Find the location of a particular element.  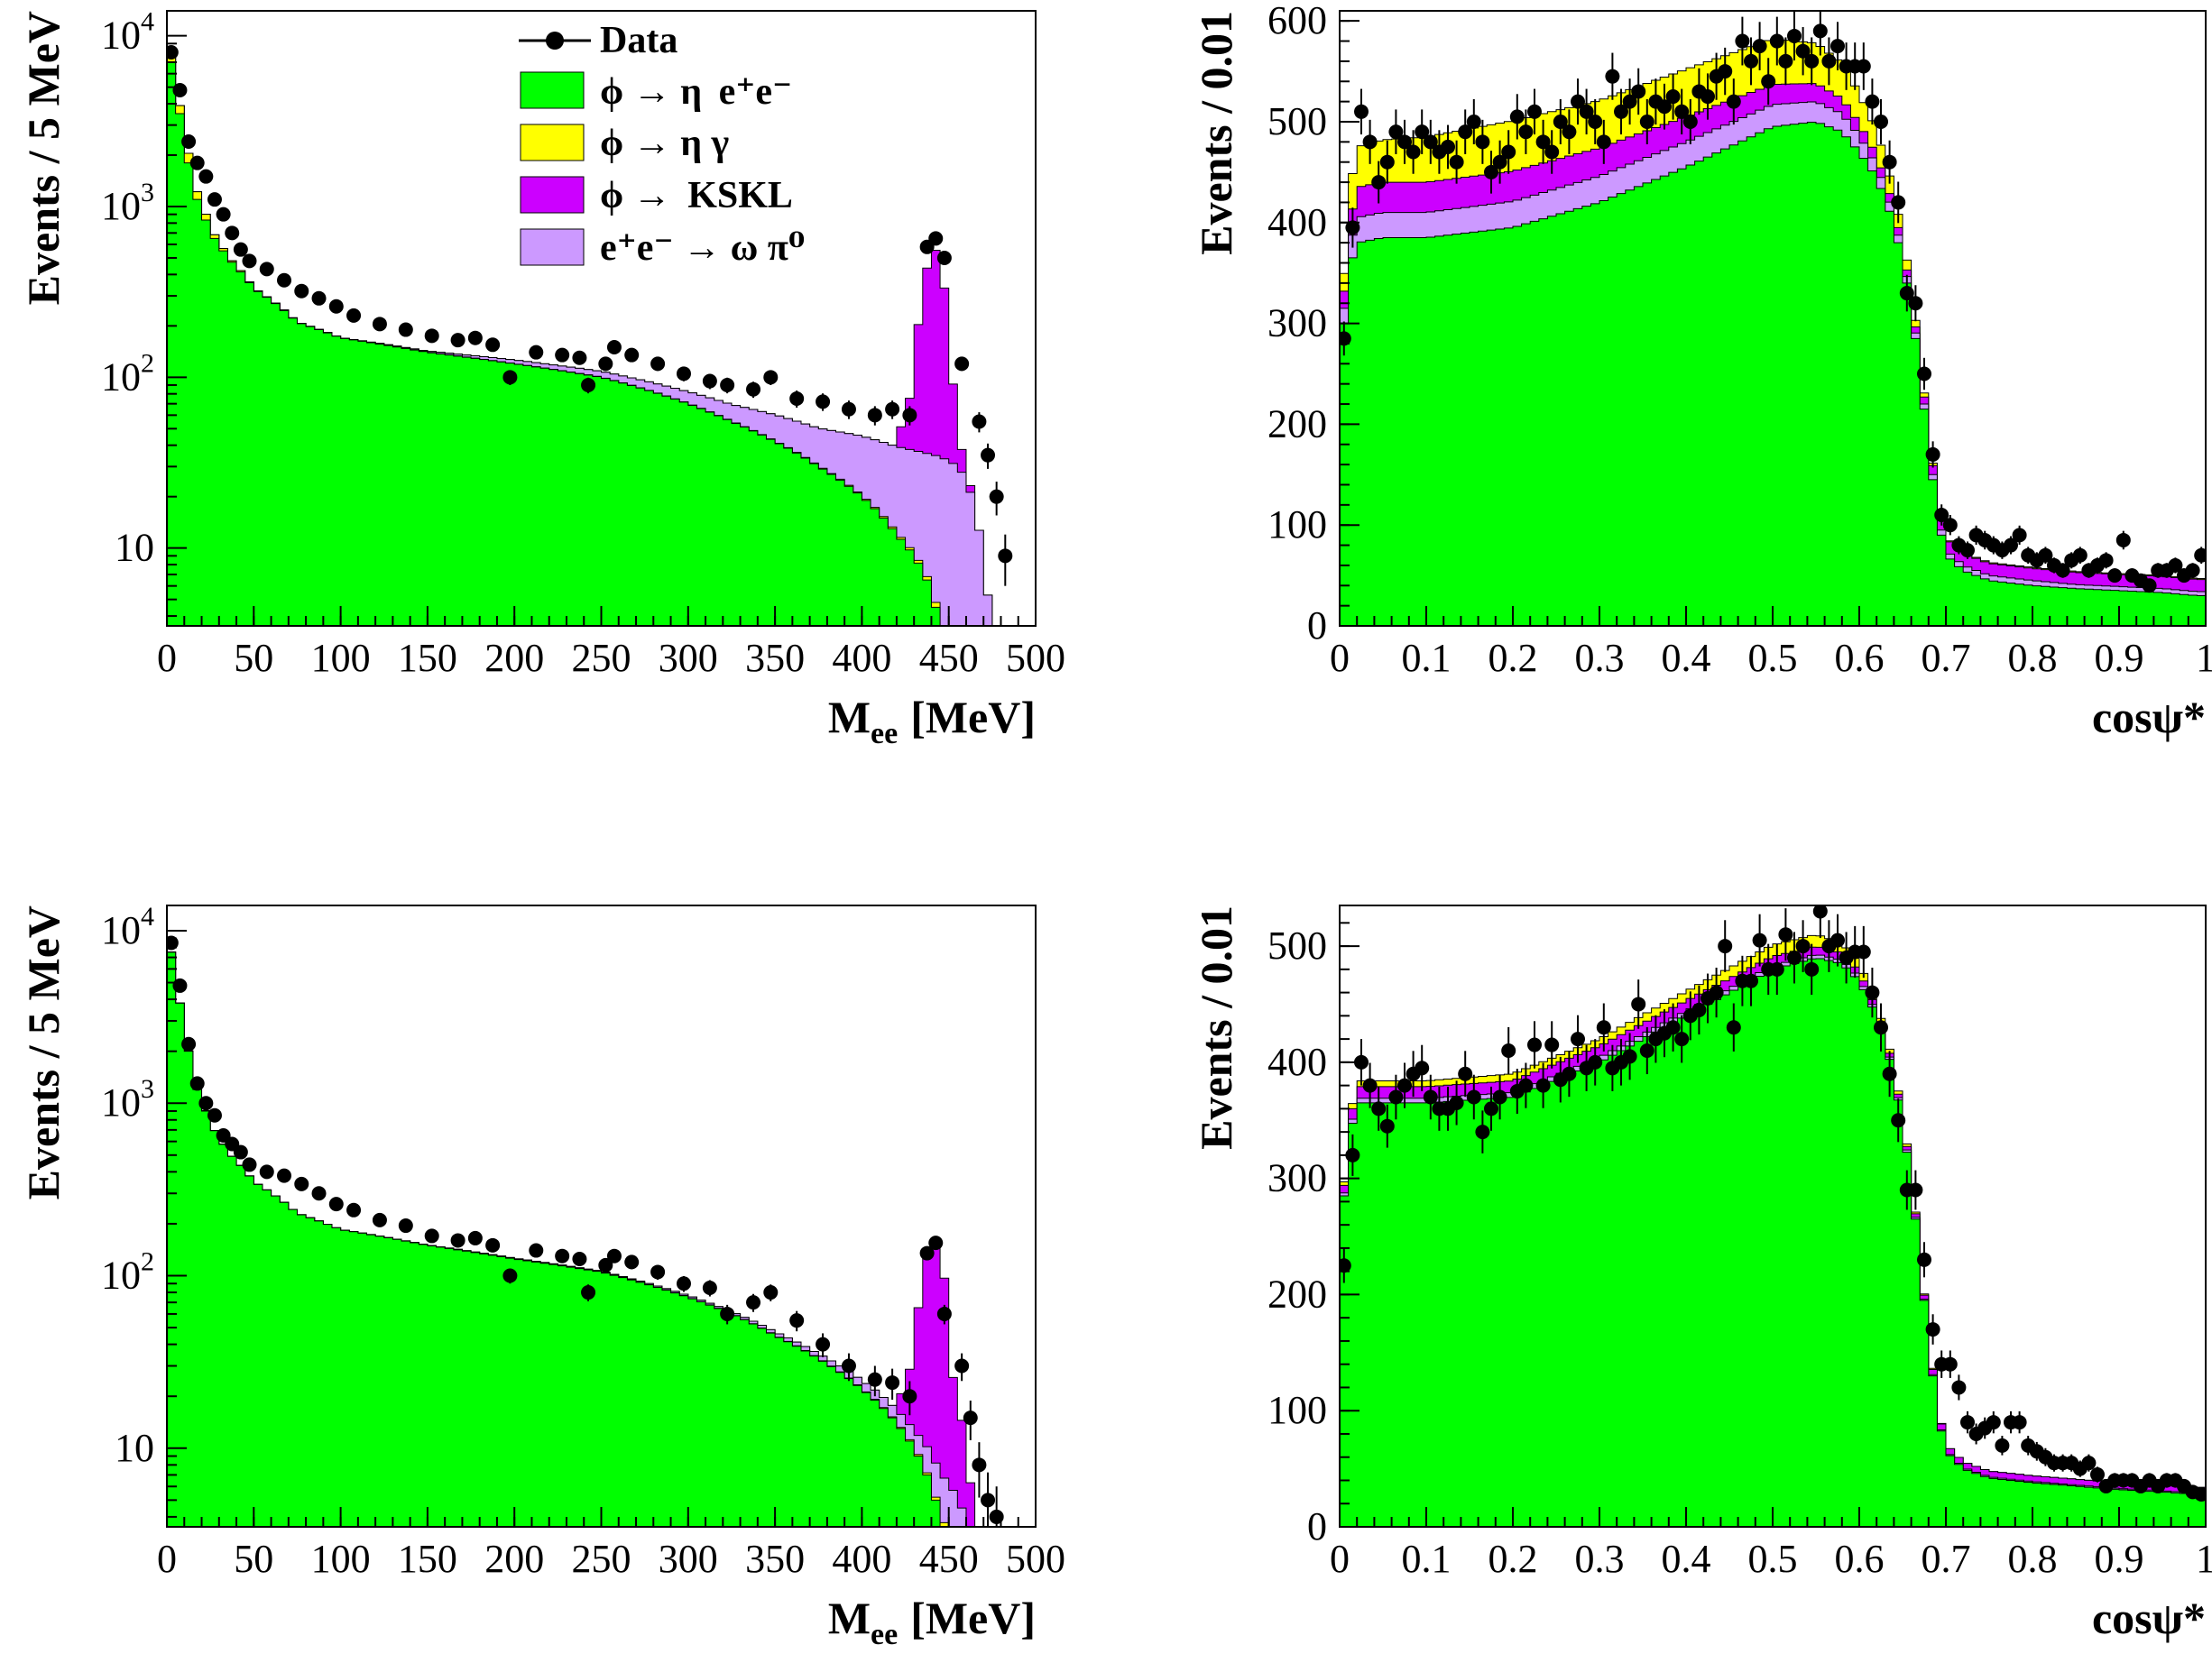

x-axis-title-main: M is located at coordinates (849, 1618).